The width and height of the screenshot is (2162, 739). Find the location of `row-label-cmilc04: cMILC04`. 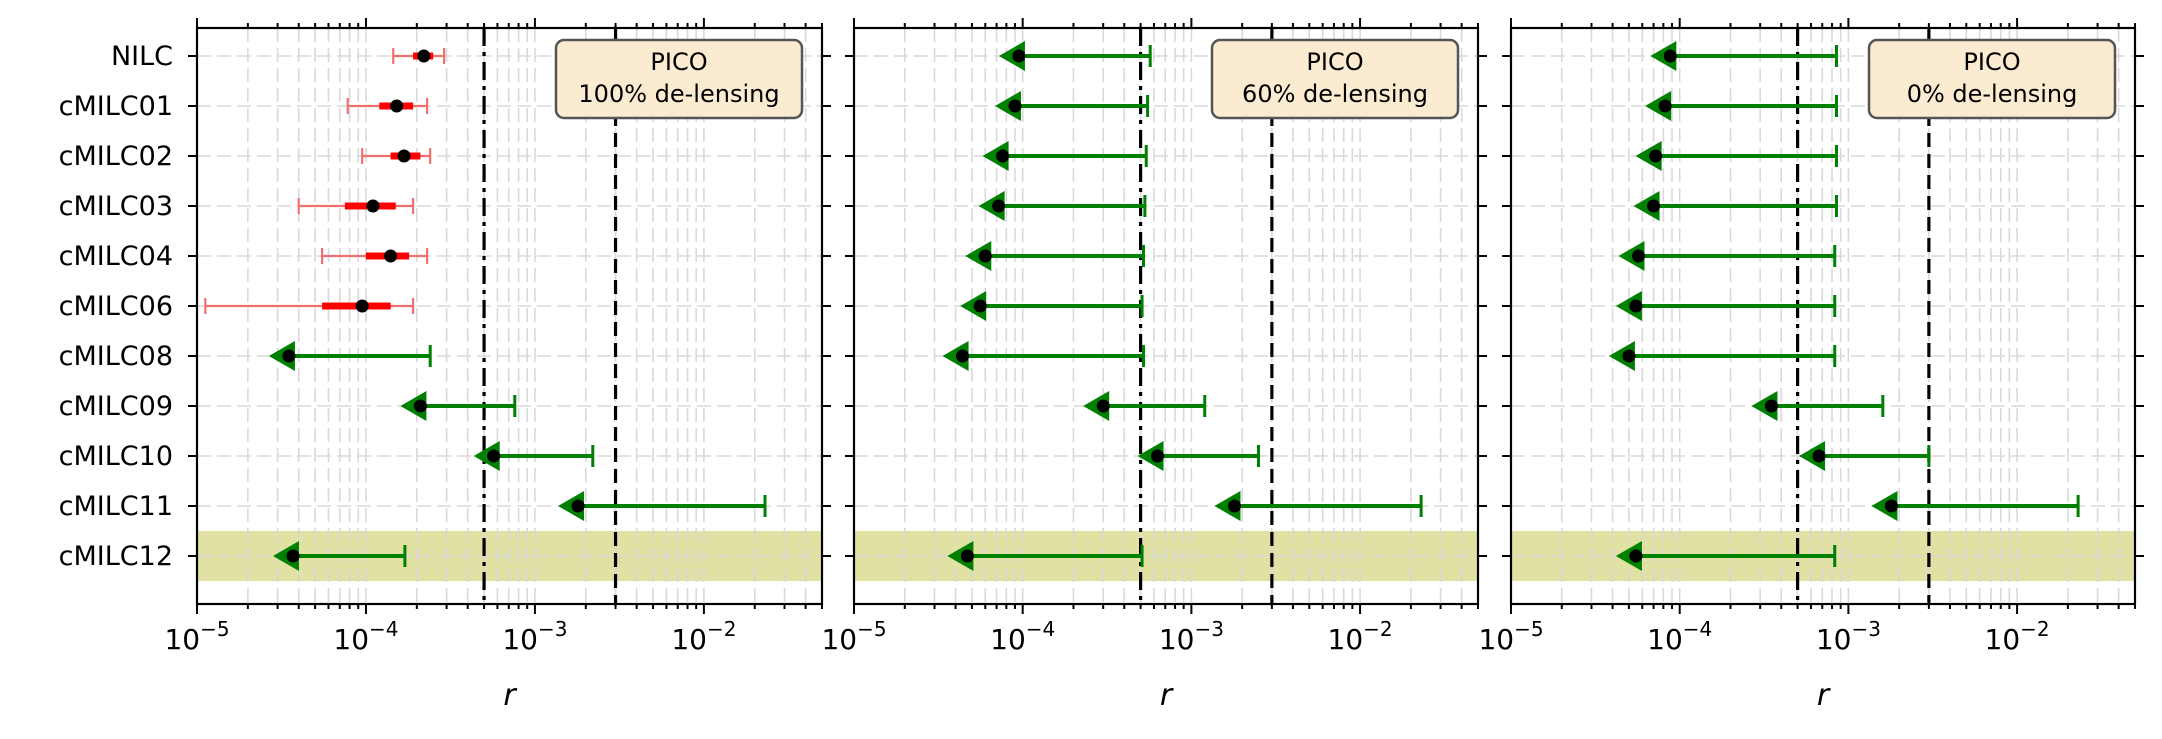

row-label-cmilc04: cMILC04 is located at coordinates (116, 256).